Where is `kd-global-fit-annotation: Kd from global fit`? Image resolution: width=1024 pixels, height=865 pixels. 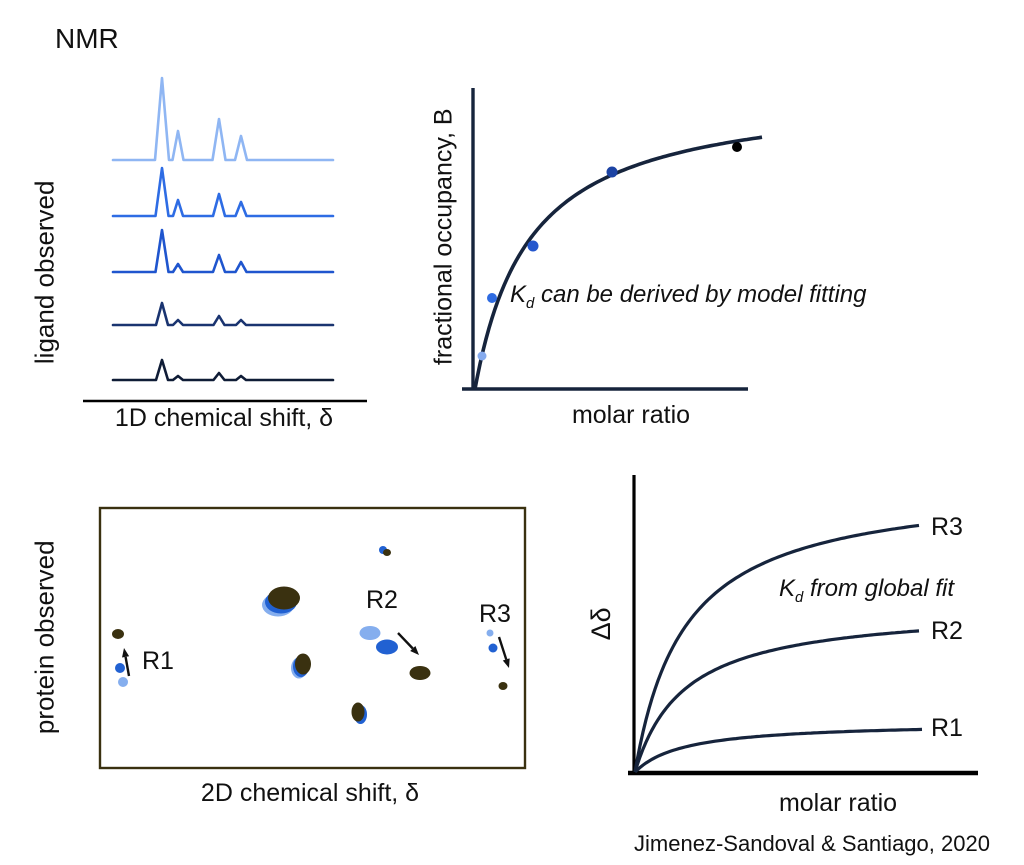 kd-global-fit-annotation: Kd from global fit is located at coordinates (867, 590).